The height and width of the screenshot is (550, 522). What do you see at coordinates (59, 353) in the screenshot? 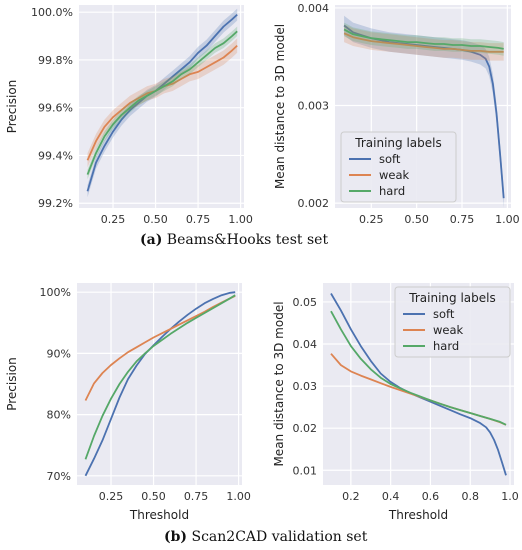
I see `y-tick-label: 90%` at bounding box center [59, 353].